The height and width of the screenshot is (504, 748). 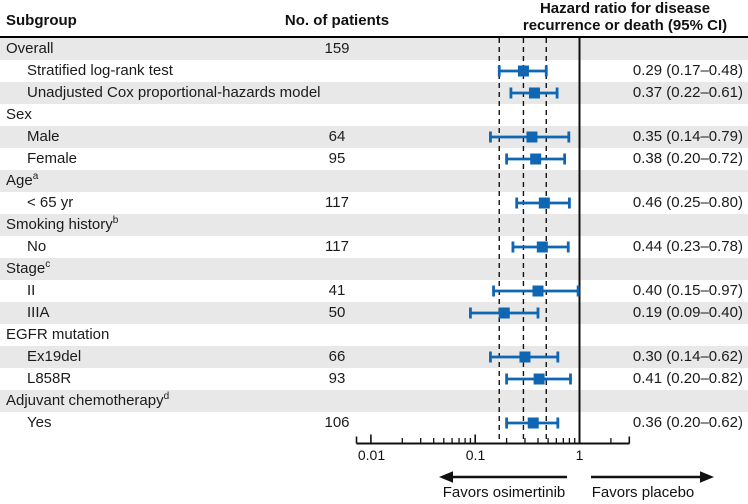 I want to click on footnote-marker: a, so click(x=35, y=176).